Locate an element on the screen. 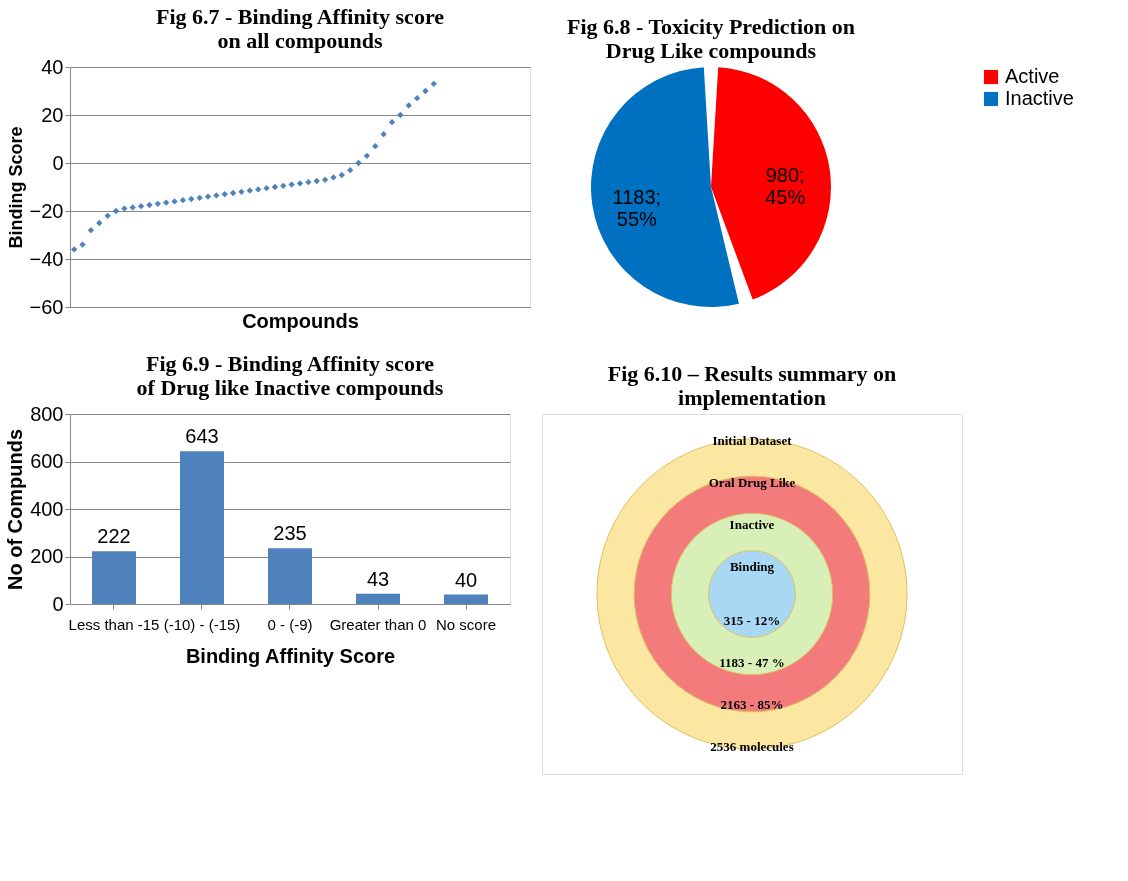  data-label: 40 is located at coordinates (466, 579).